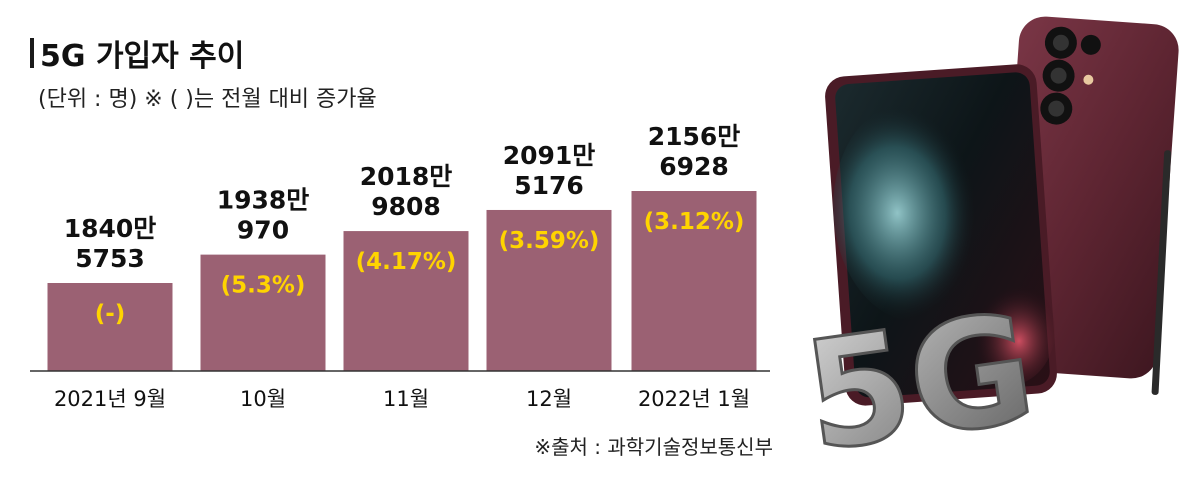  I want to click on value-label-3-line-2: 9808, so click(406, 206).